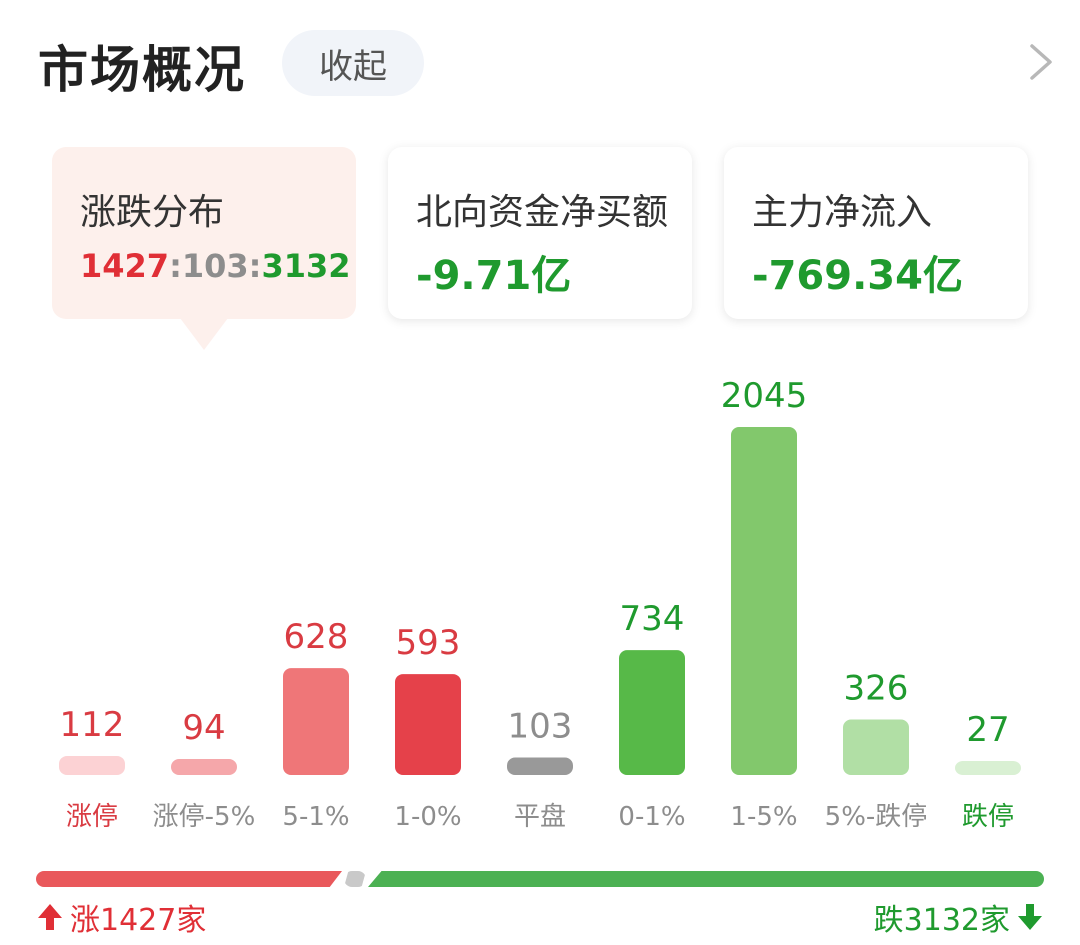 This screenshot has height=945, width=1080. I want to click on bar-value-label: 628, so click(316, 637).